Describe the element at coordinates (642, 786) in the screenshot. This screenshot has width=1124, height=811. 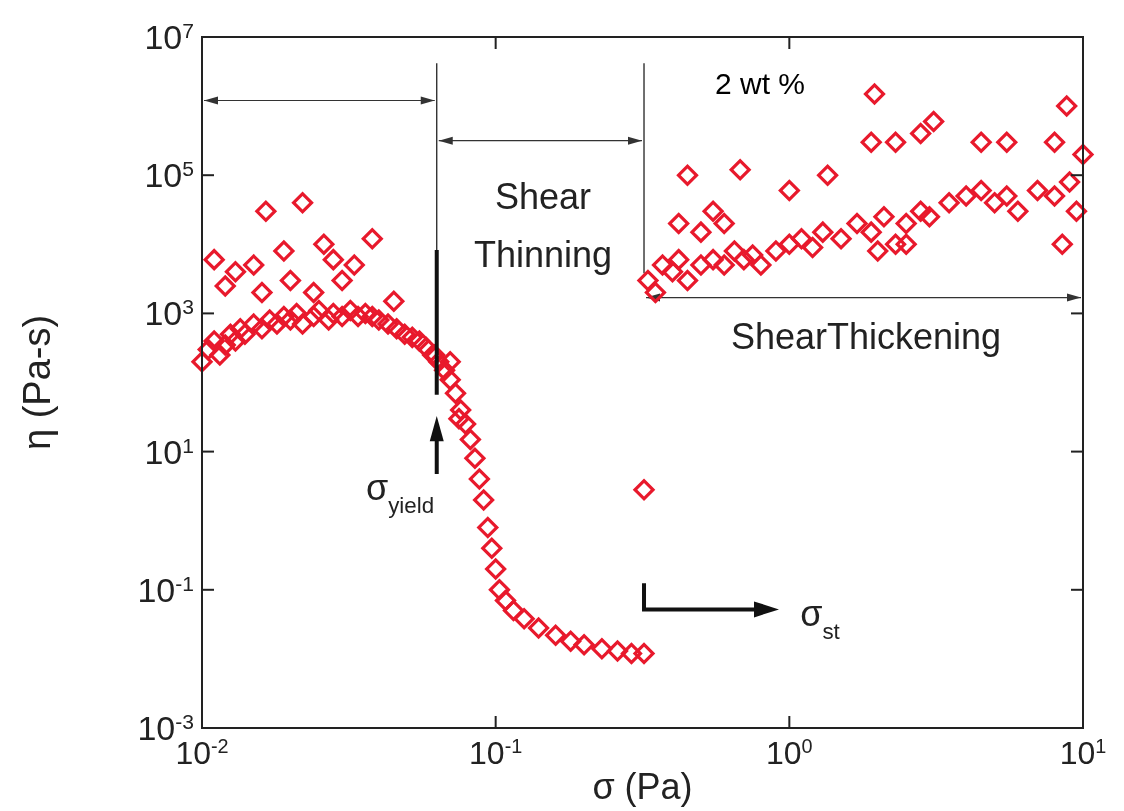
I see `x-axis-title: σ (Pa)` at that location.